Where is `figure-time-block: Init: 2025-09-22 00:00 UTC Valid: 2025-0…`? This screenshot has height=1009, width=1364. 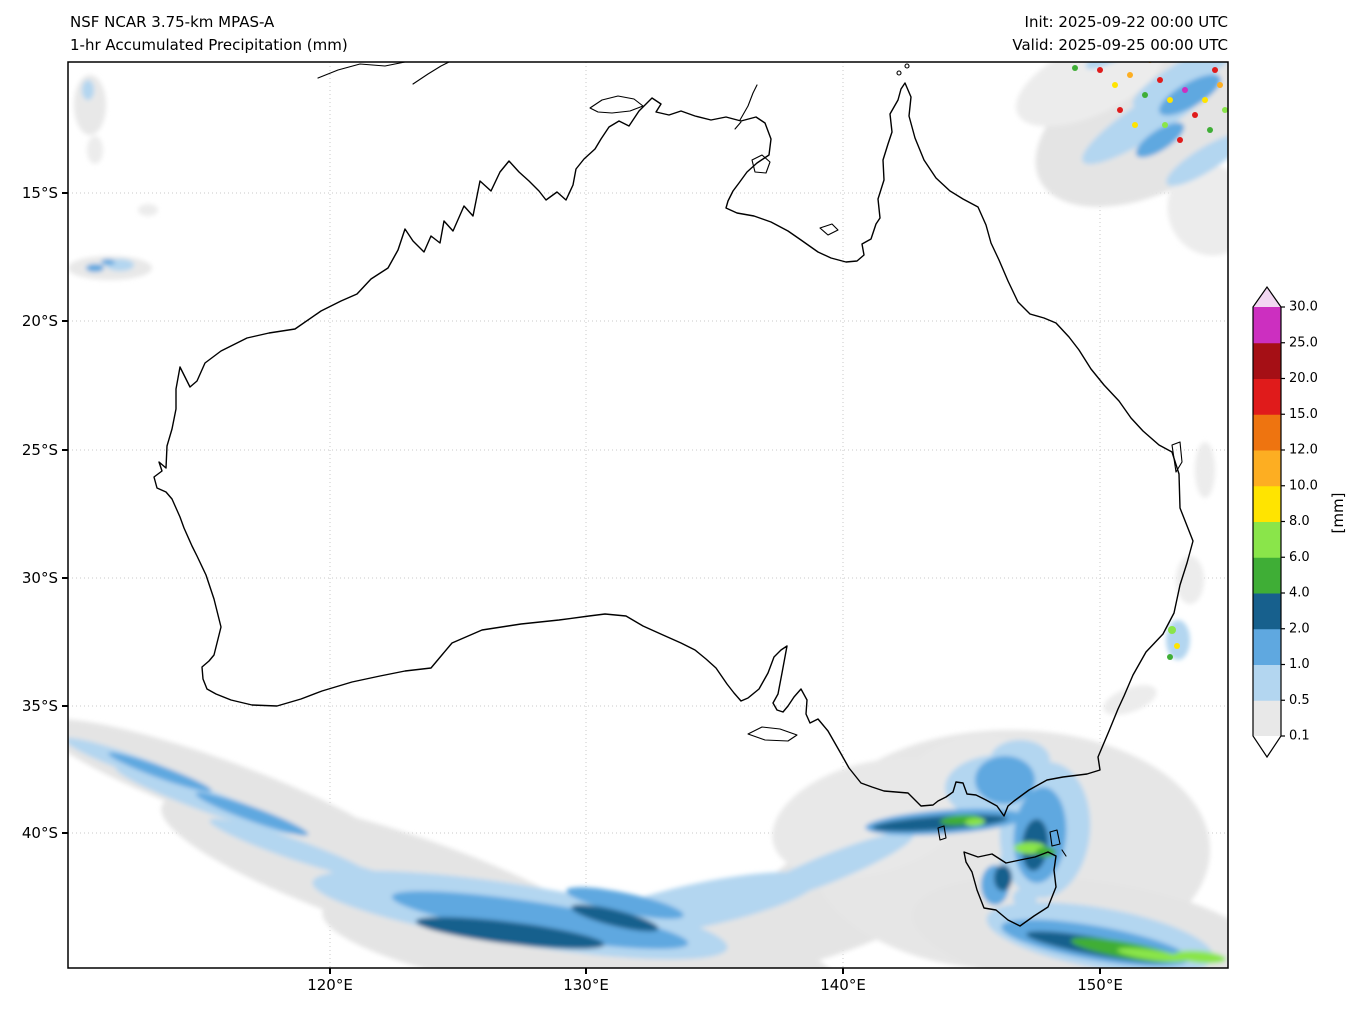
figure-time-block: Init: 2025-09-22 00:00 UTC Valid: 2025-0… is located at coordinates (1120, 34).